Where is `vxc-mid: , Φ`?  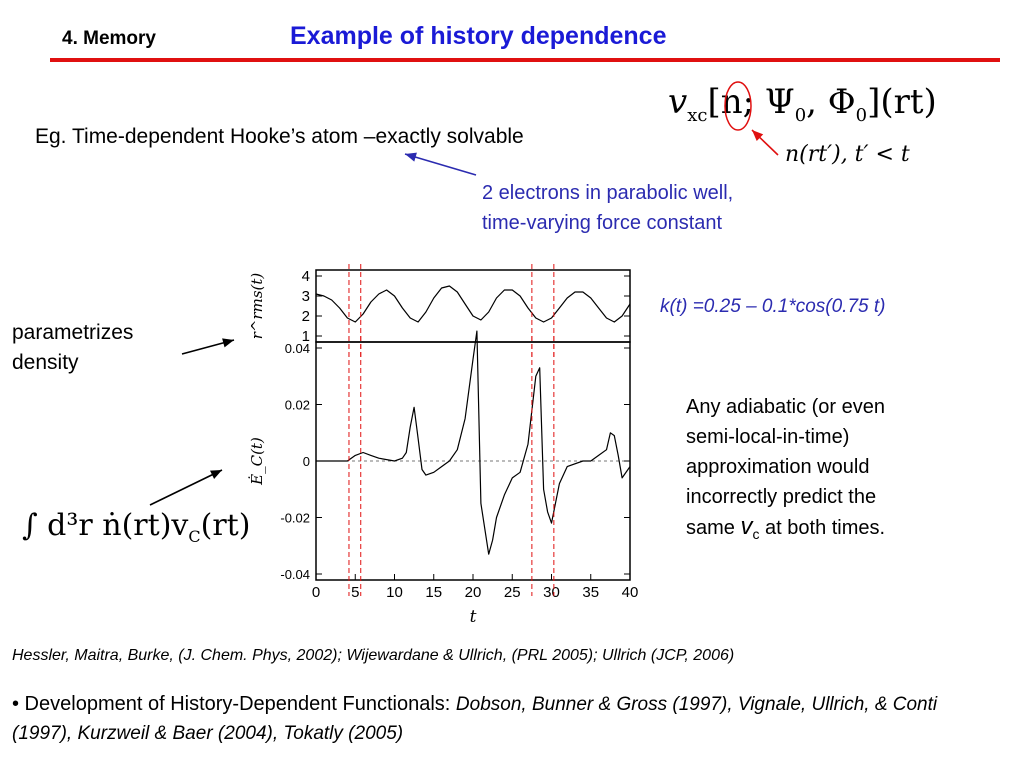 vxc-mid: , Φ is located at coordinates (831, 102).